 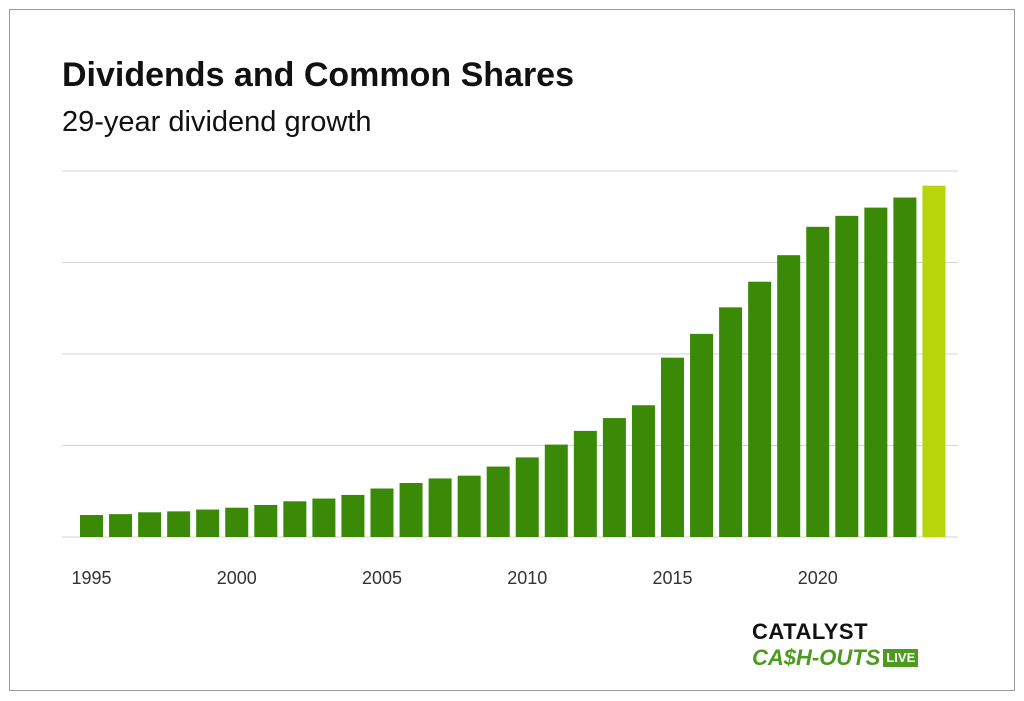 What do you see at coordinates (121, 526) in the screenshot?
I see `bar-1996` at bounding box center [121, 526].